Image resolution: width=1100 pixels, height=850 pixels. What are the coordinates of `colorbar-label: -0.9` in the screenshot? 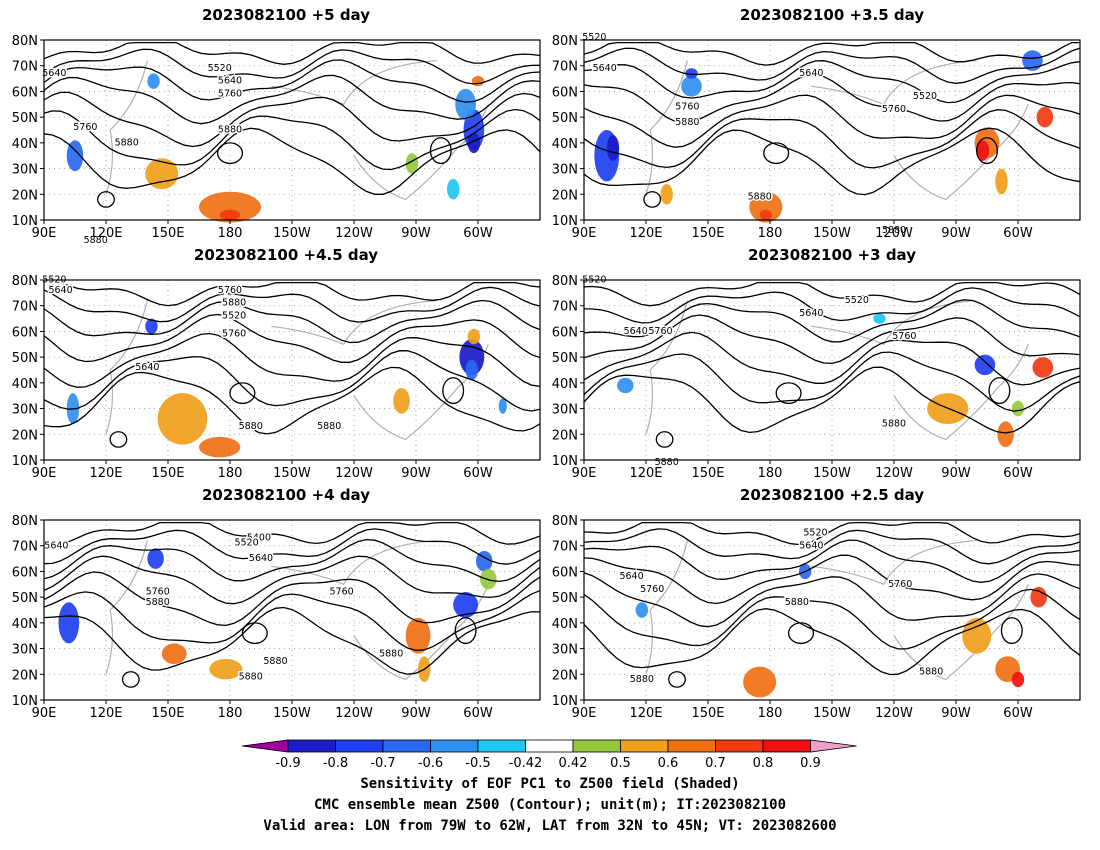 It's located at (287, 763).